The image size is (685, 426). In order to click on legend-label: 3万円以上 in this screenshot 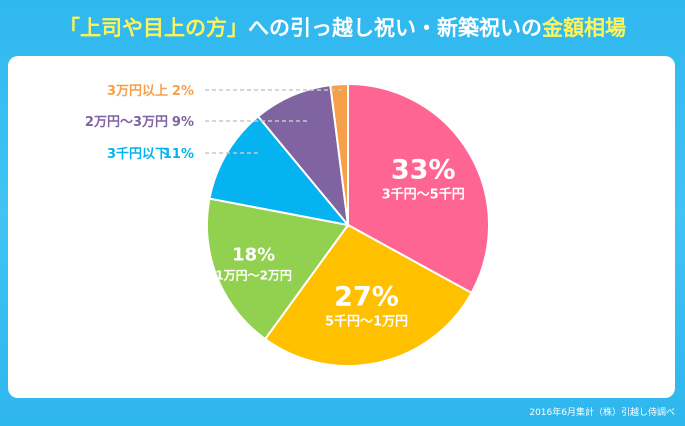, I will do `click(137, 91)`.